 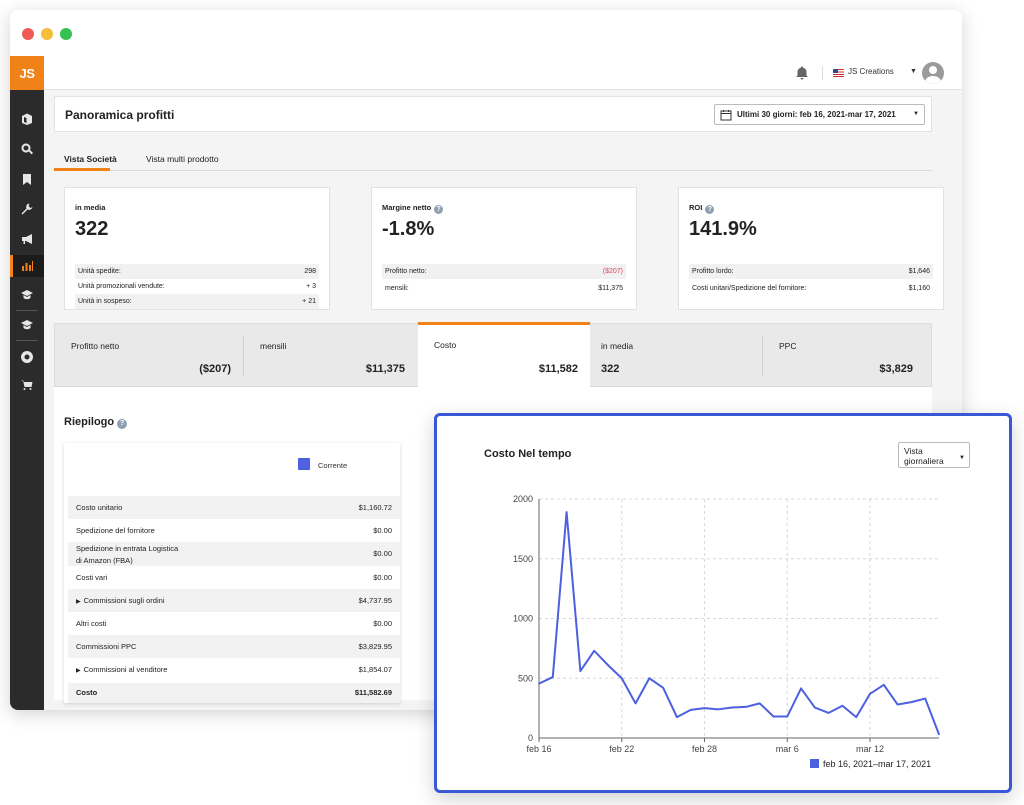 I want to click on table-row: Commissioni PPC $3,829.95, so click(x=234, y=646).